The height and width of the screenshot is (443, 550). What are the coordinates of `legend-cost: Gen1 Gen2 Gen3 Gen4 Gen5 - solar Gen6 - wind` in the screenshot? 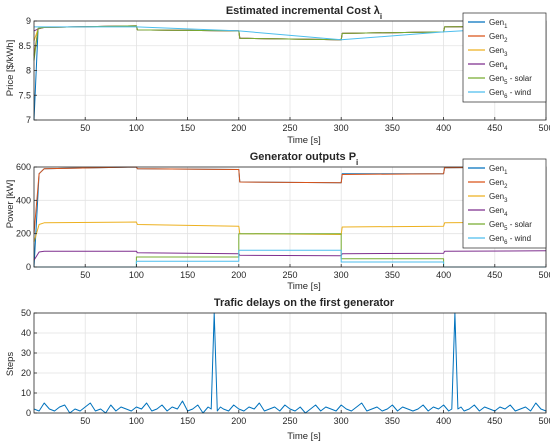 It's located at (504, 57).